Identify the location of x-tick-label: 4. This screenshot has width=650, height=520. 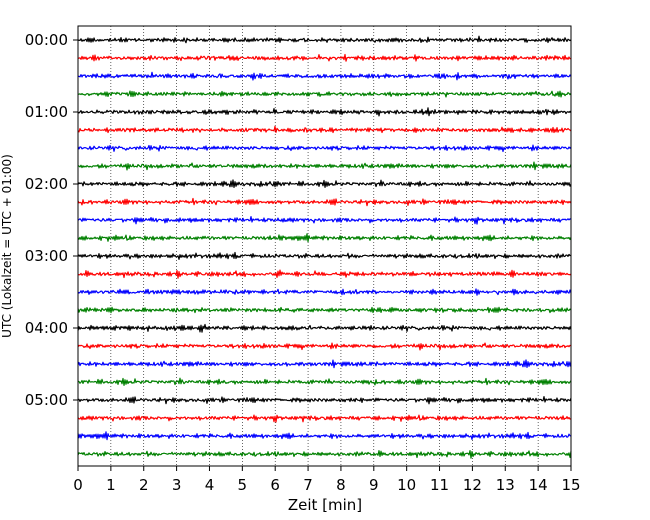
(210, 485).